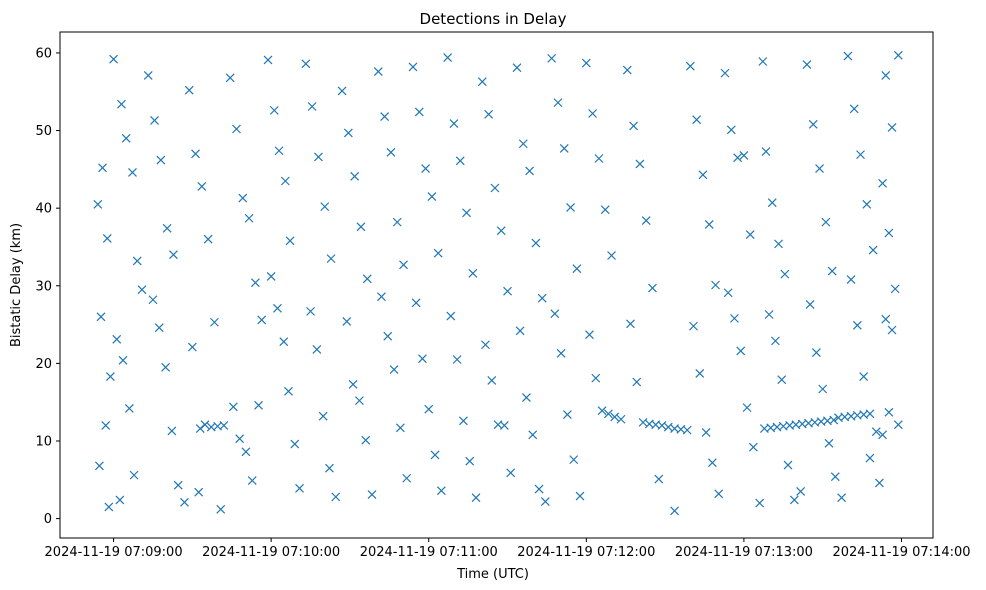 This screenshot has width=986, height=590. I want to click on y-axis: 0 10 20 30 40 50 60, so click(47, 286).